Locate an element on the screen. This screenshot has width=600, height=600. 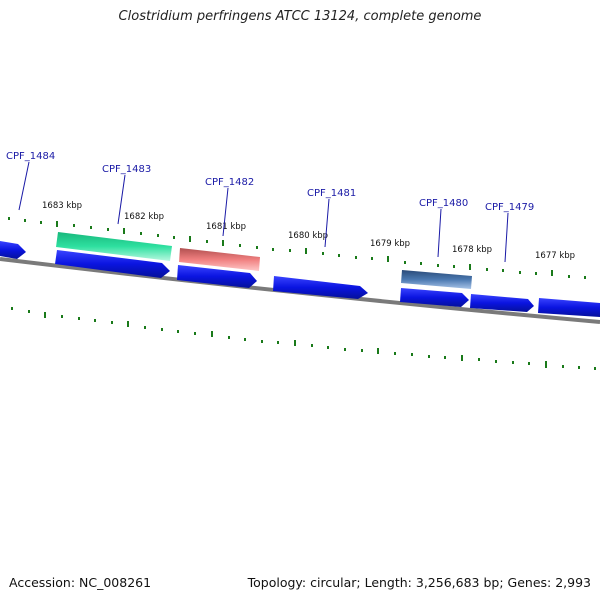
gene-CPF_1482-highlight is located at coordinates (219, 259).